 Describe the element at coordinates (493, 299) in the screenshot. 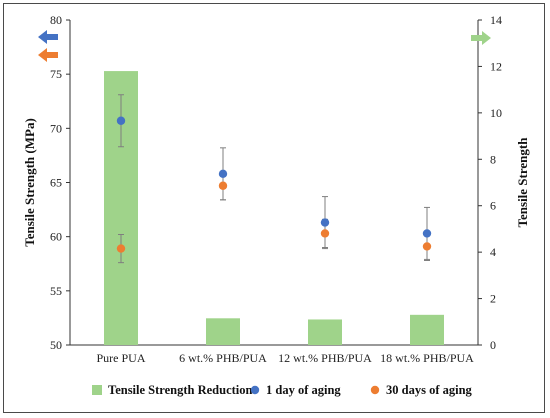

I see `y-right-tick-label: 2` at that location.